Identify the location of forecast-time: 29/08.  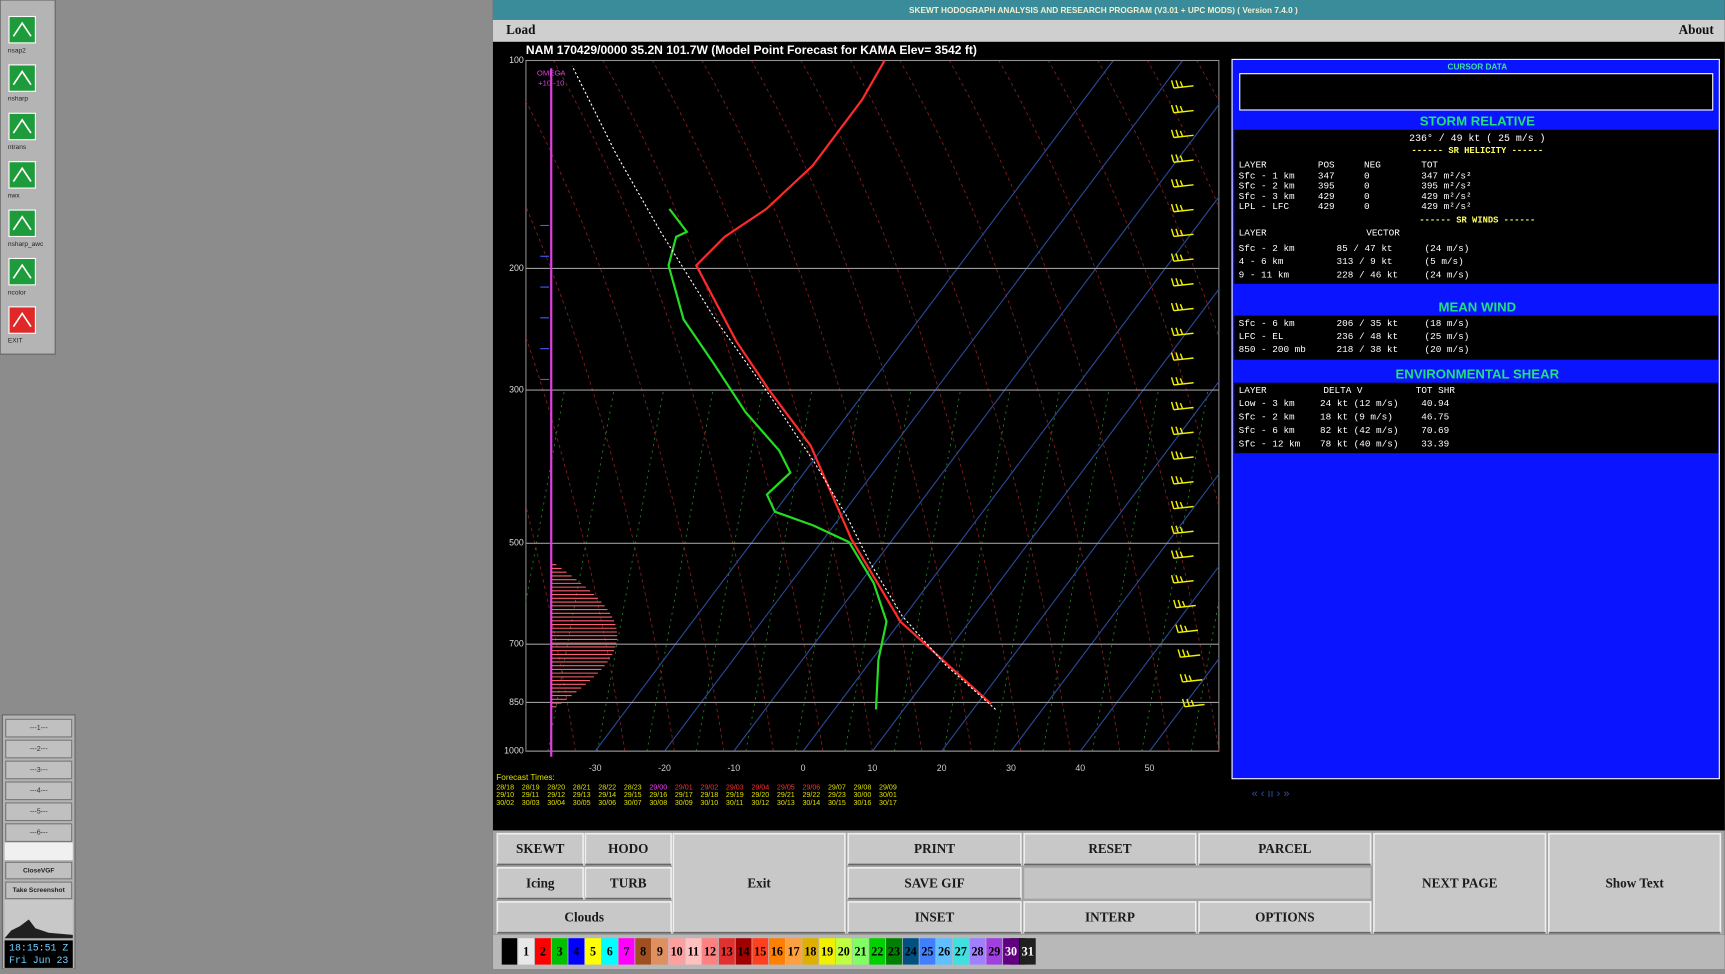
(862, 787).